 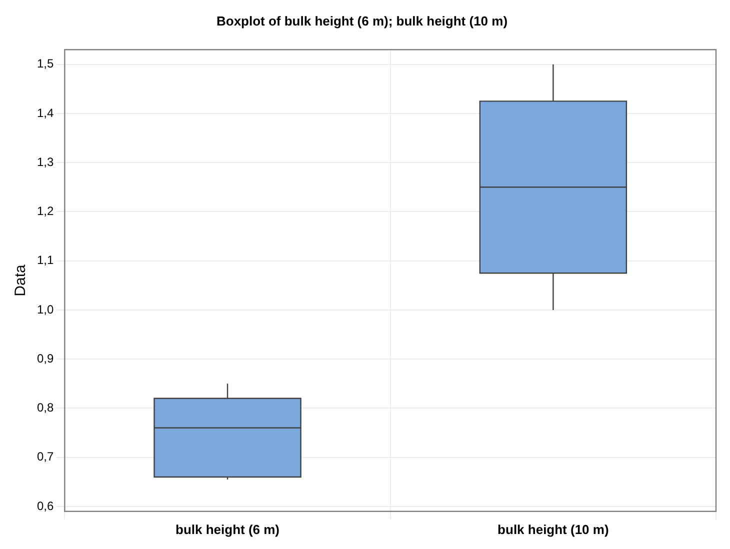 I want to click on y-tick-label: 0,9, so click(x=45, y=358).